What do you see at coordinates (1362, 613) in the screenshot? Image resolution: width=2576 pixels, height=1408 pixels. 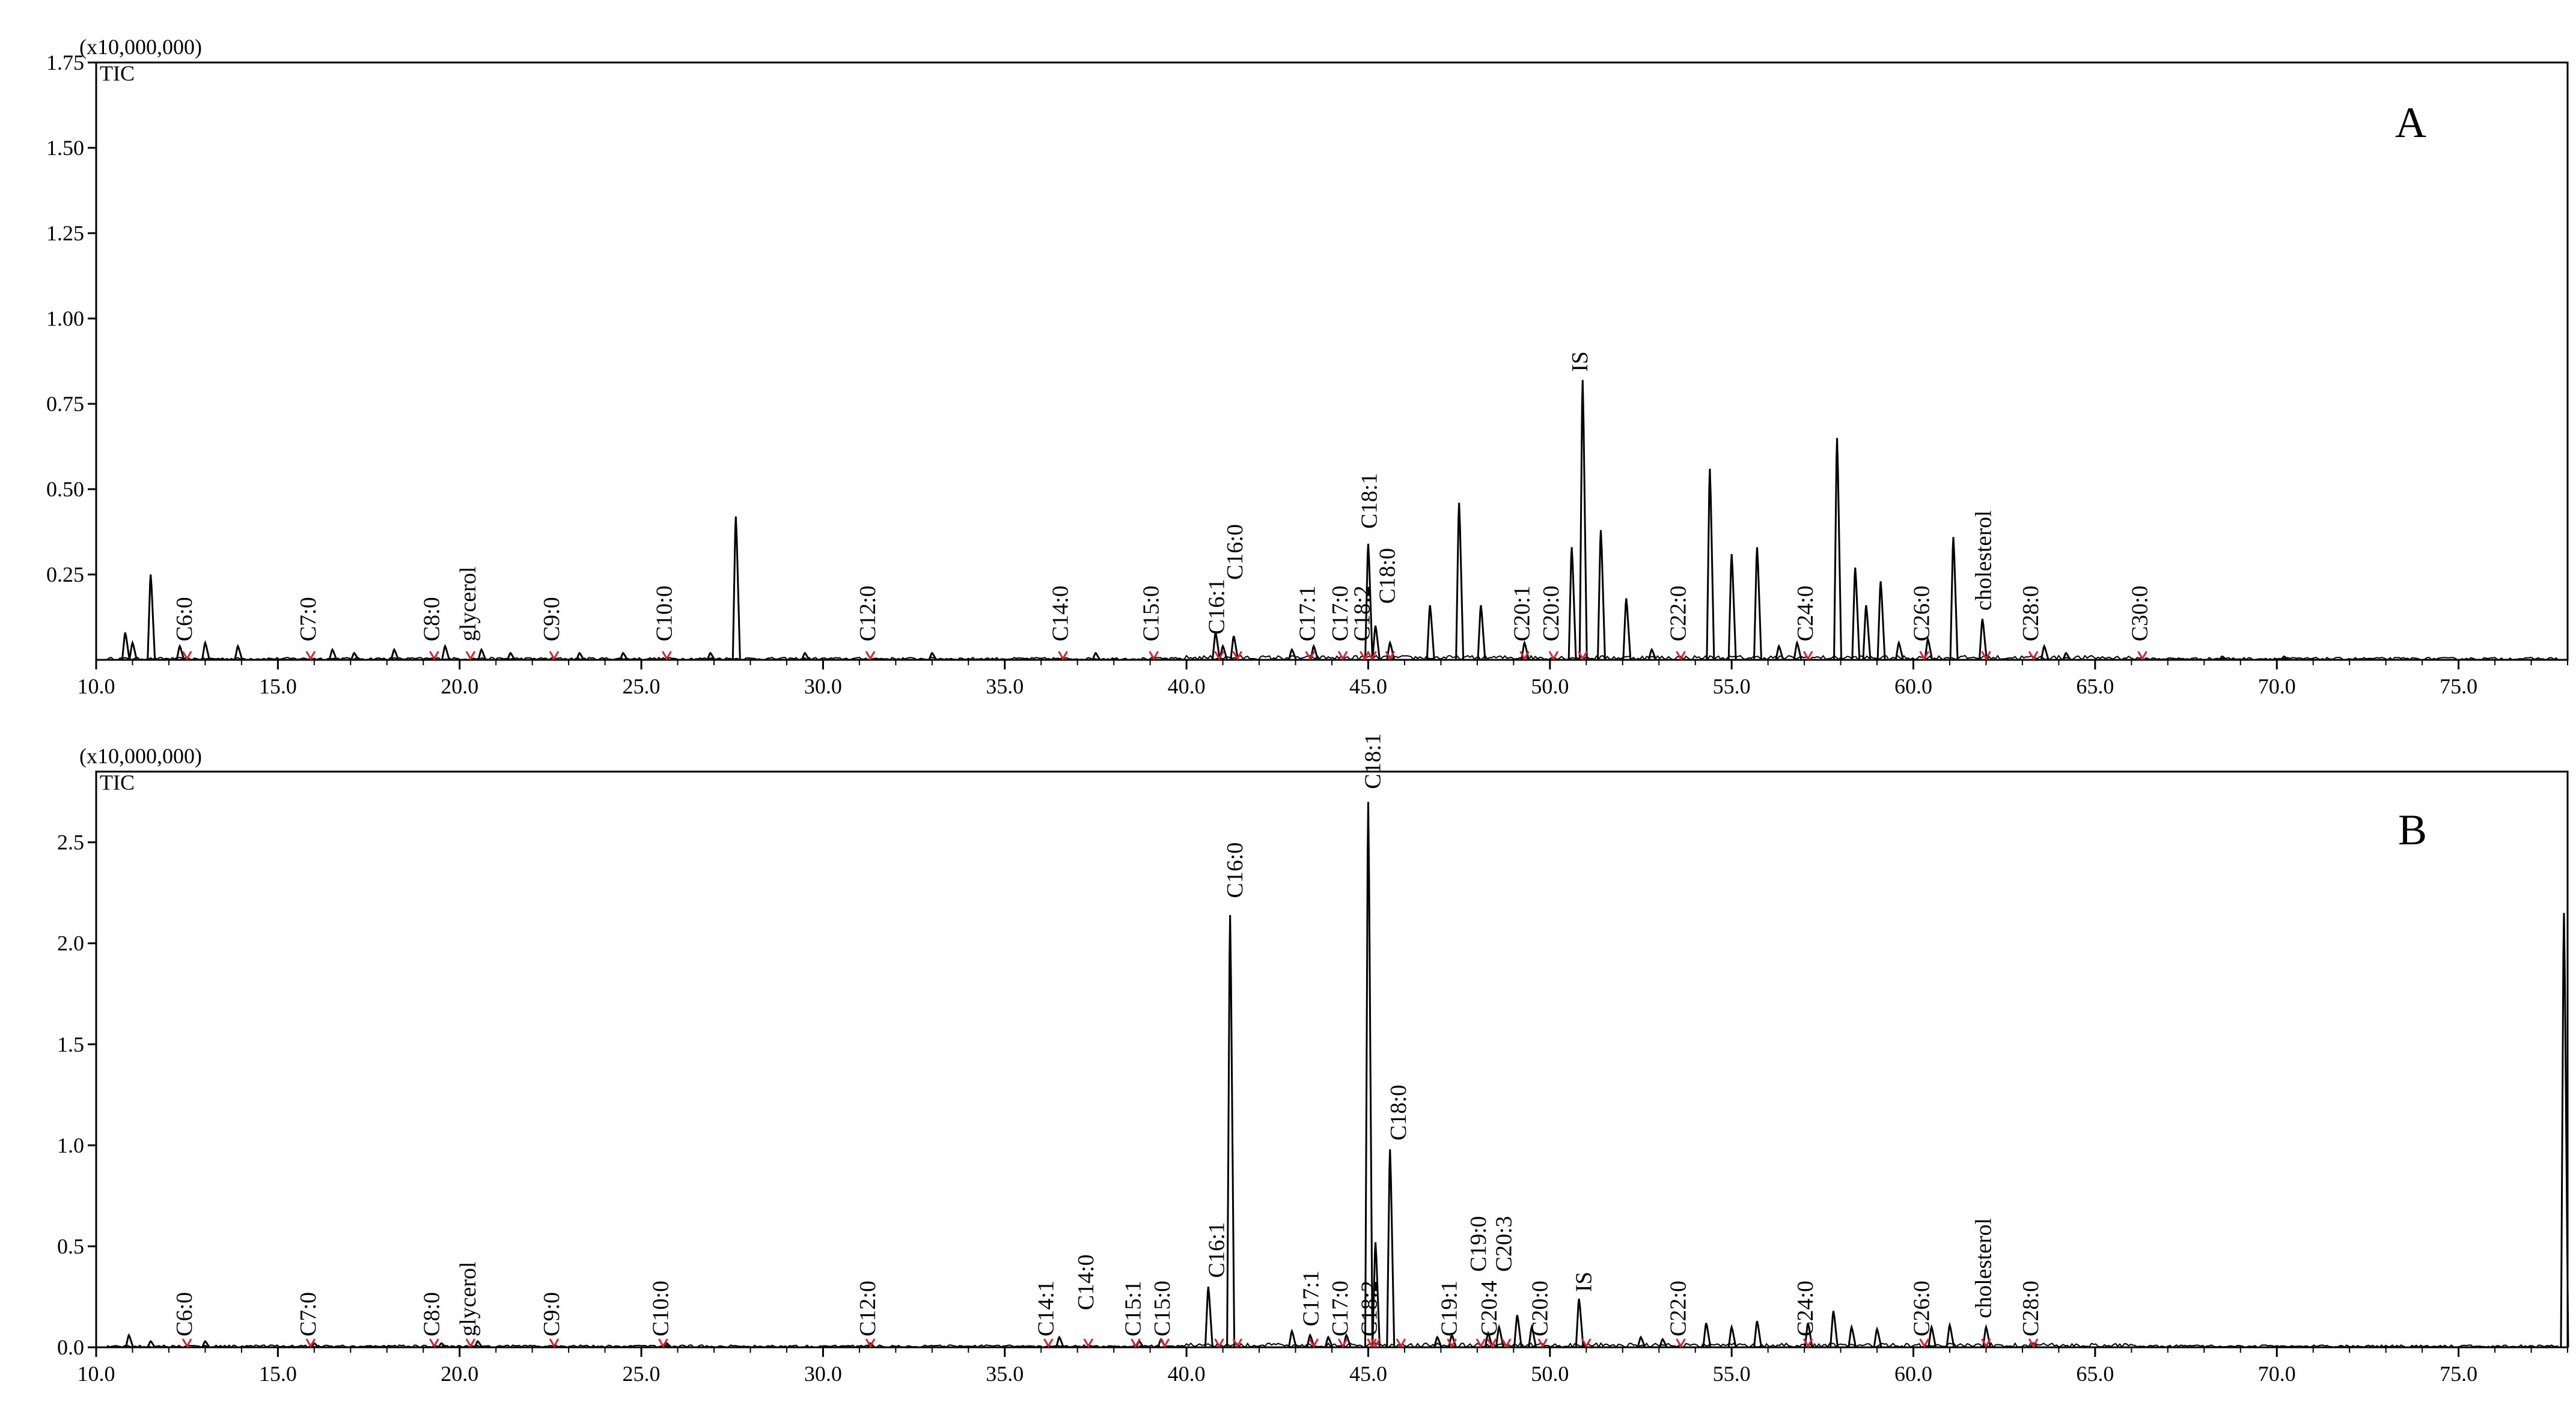 I see `peak-label: C18:2` at bounding box center [1362, 613].